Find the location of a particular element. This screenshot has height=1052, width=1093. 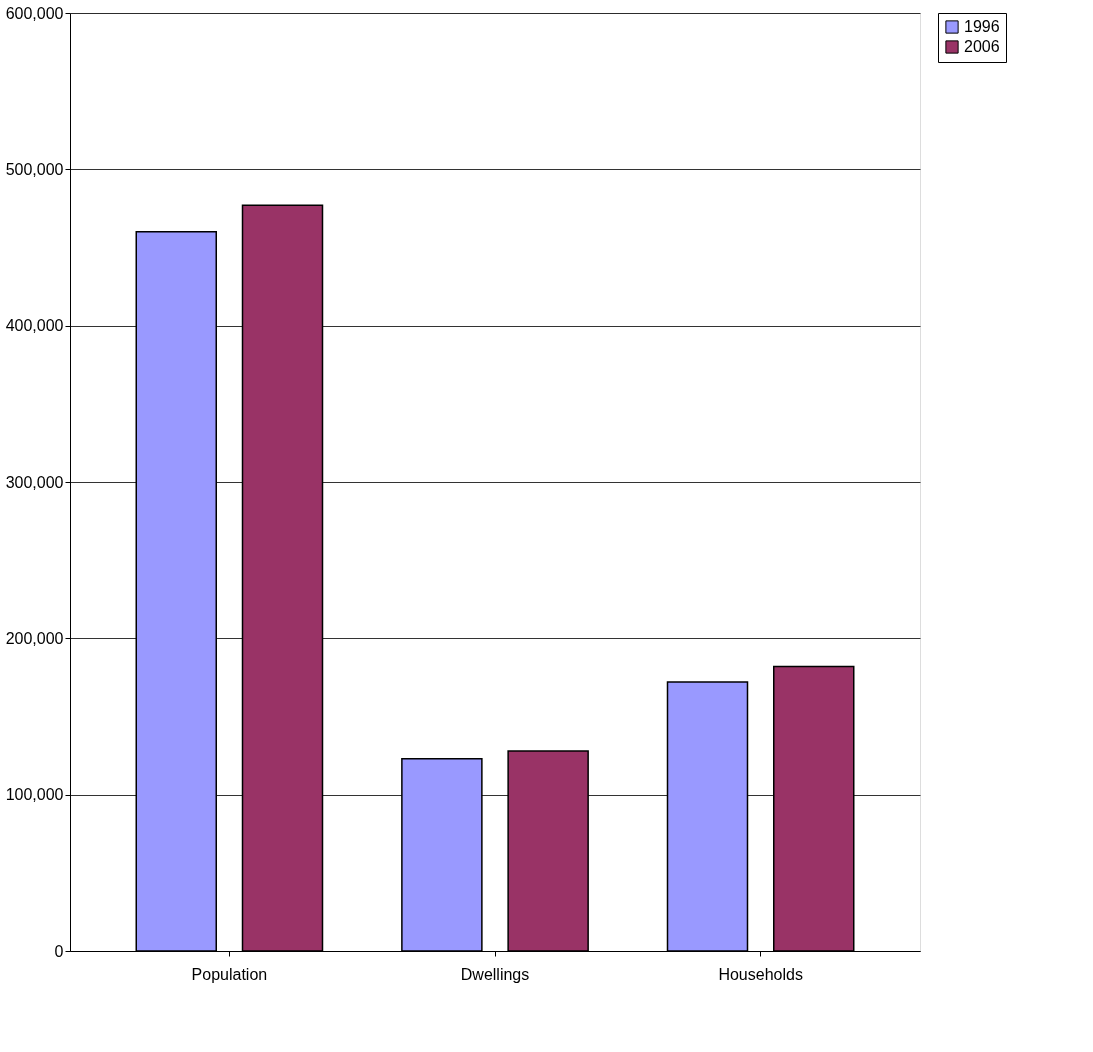

y-tick-label: 100,000 is located at coordinates (34, 795).